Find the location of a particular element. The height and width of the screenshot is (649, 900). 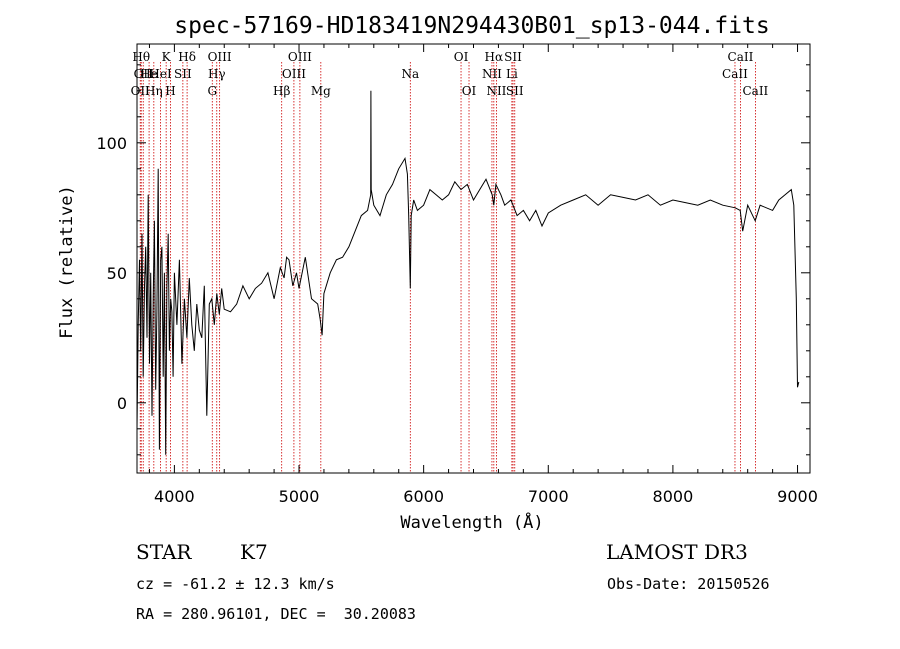

y-axis-label: Flux (relative) is located at coordinates (67, 262).